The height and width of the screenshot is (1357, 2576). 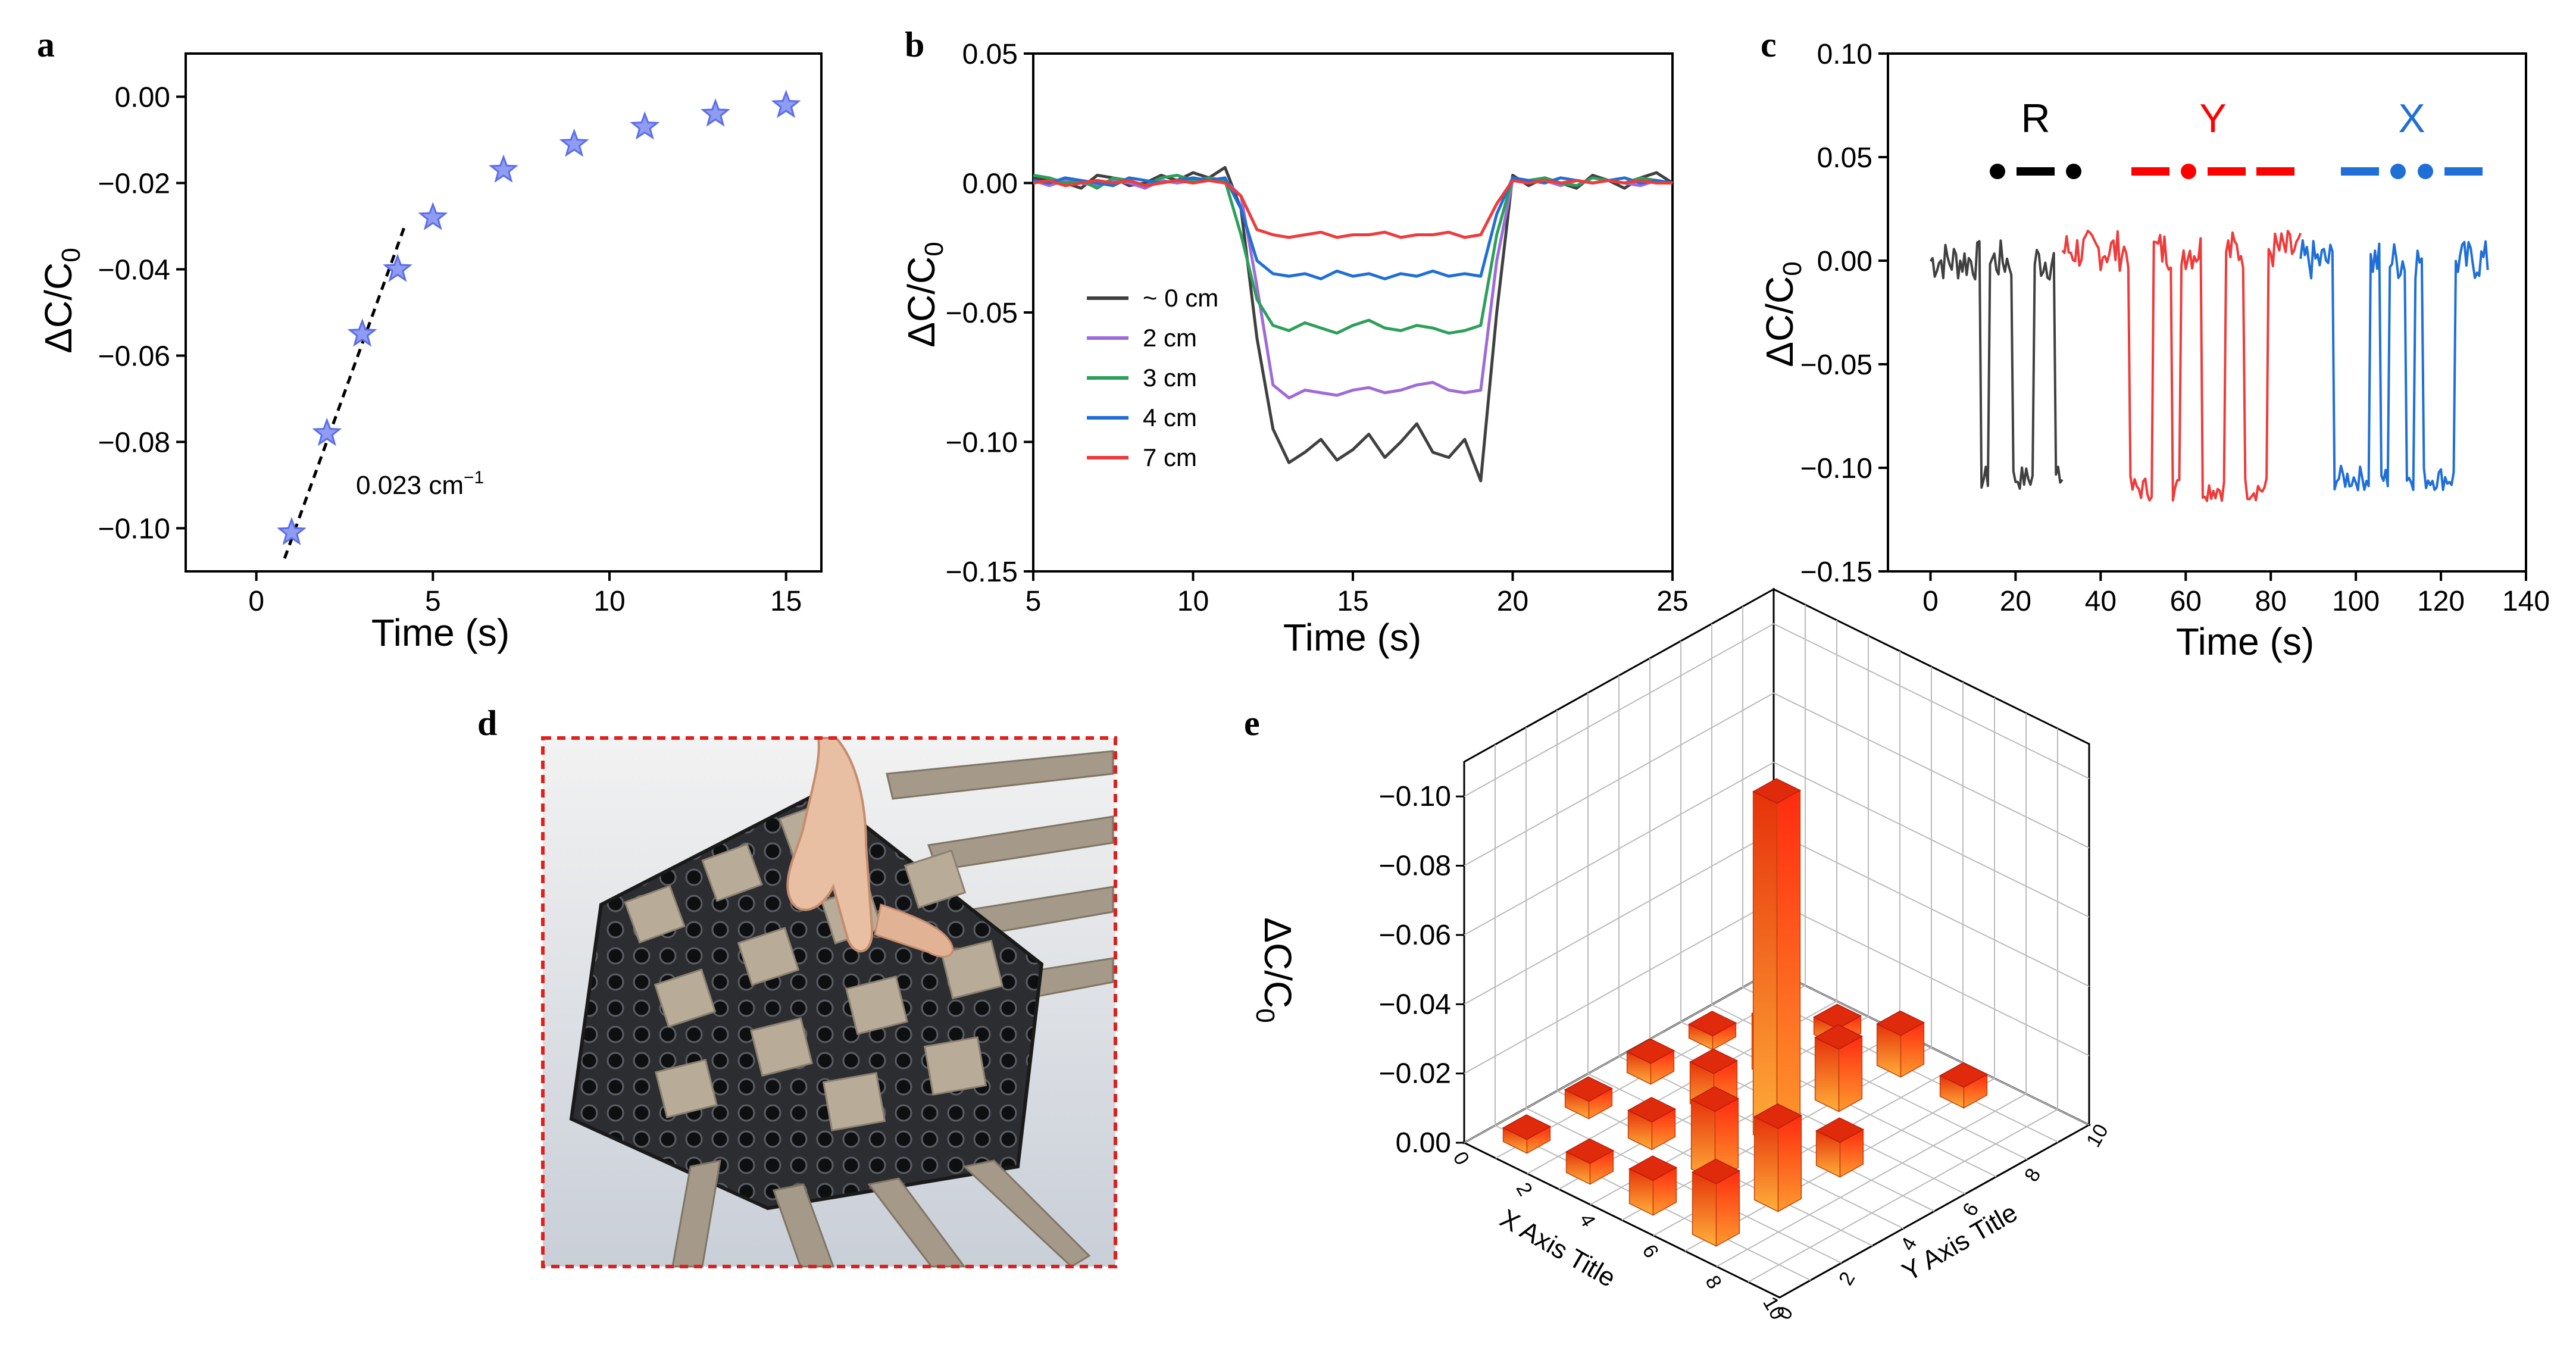 I want to click on panel-a-ytick-label: −0.08, so click(x=134, y=443).